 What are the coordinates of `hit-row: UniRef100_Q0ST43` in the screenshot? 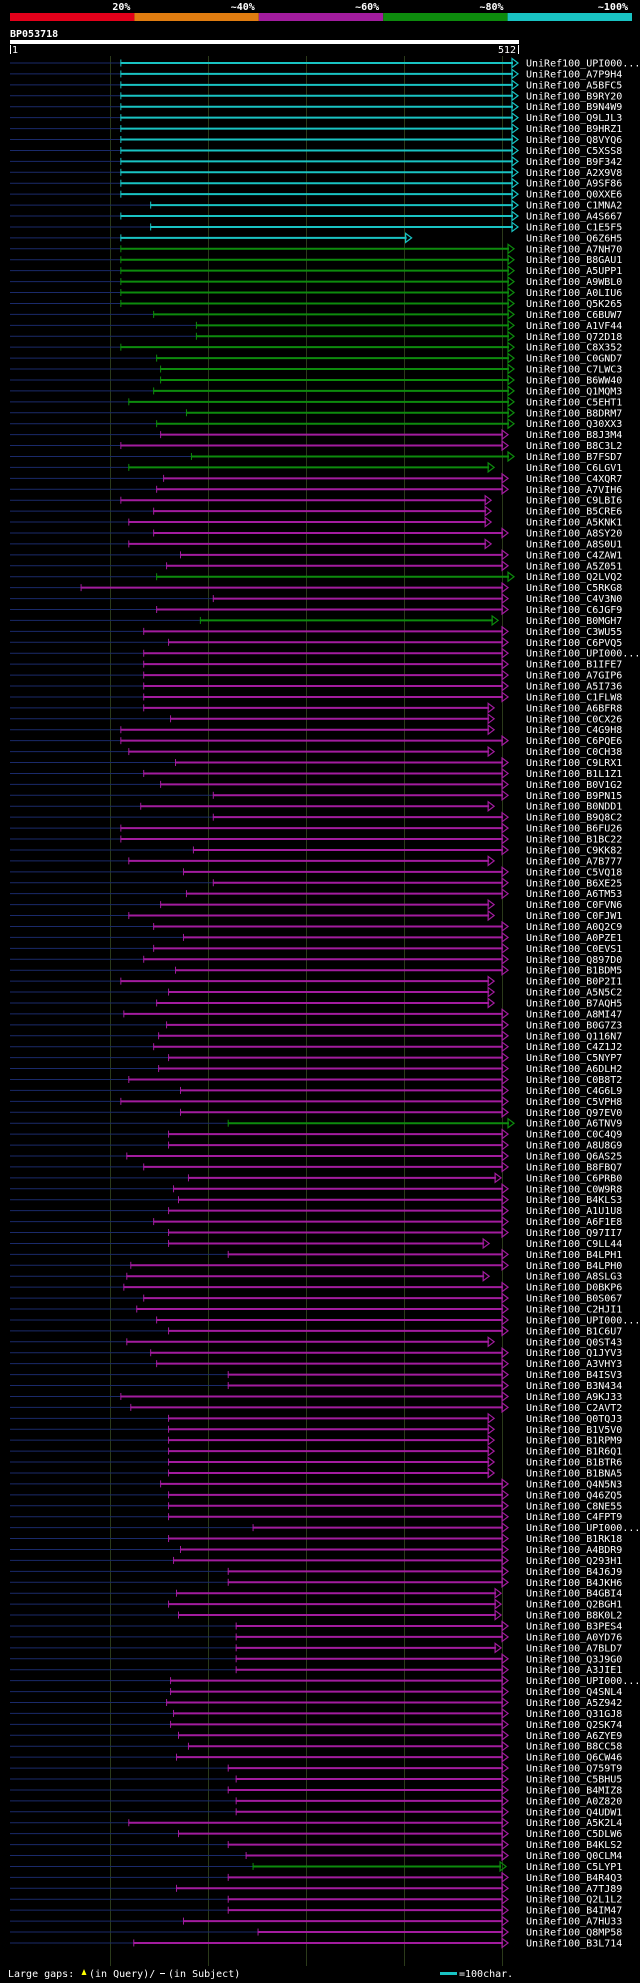 It's located at (316, 1342).